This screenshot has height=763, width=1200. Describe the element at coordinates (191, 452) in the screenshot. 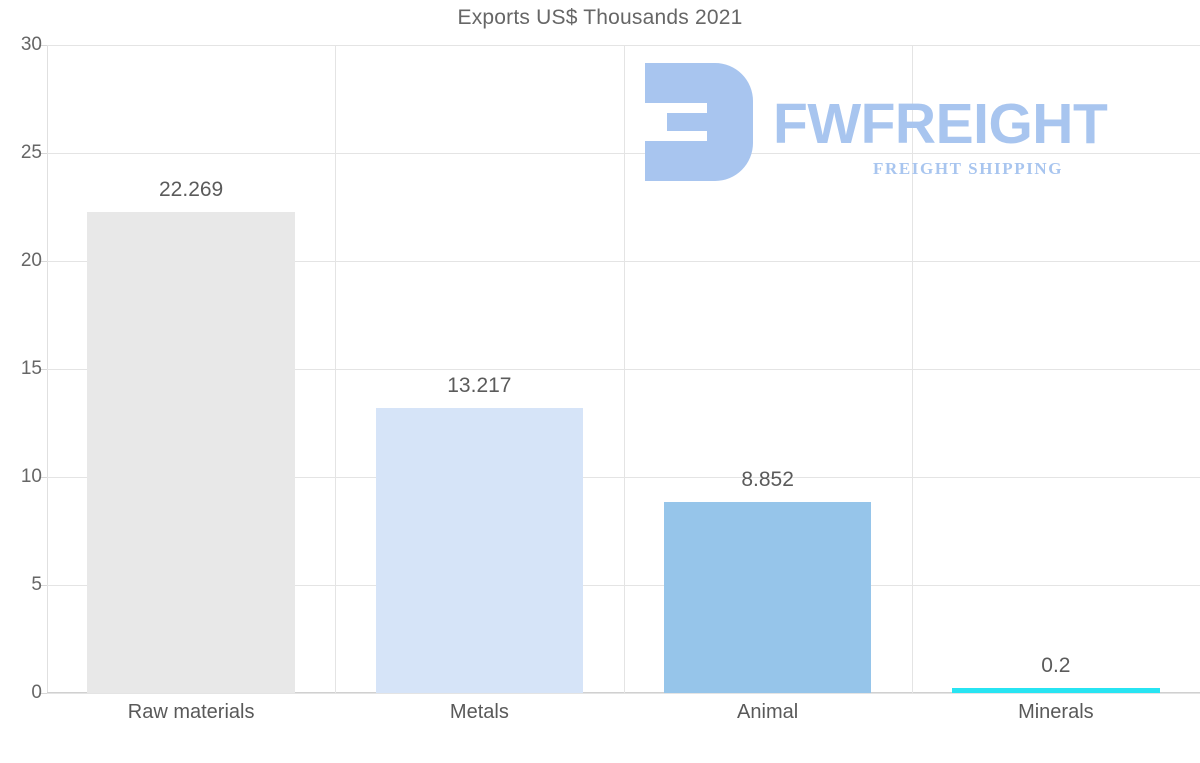

I see `bar-raw-materials` at that location.